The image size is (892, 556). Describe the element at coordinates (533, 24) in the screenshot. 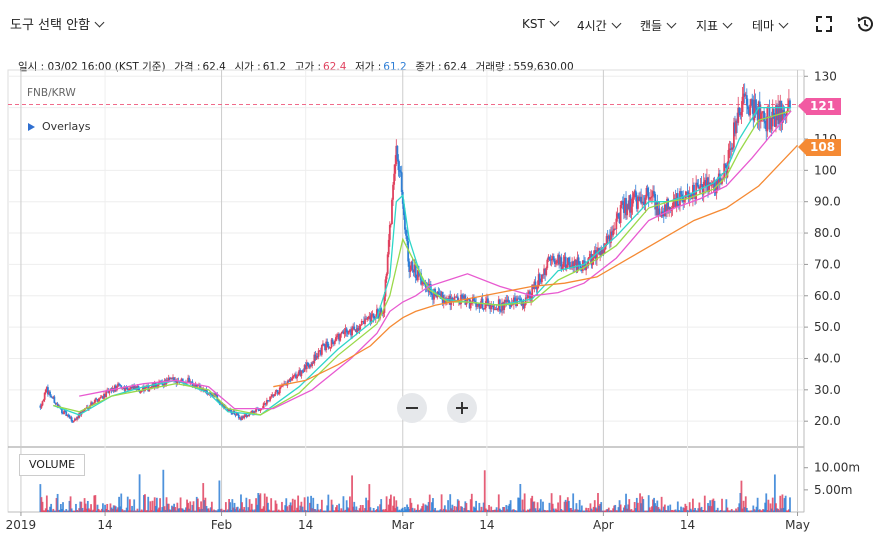

I see `timezone-label: KST` at that location.